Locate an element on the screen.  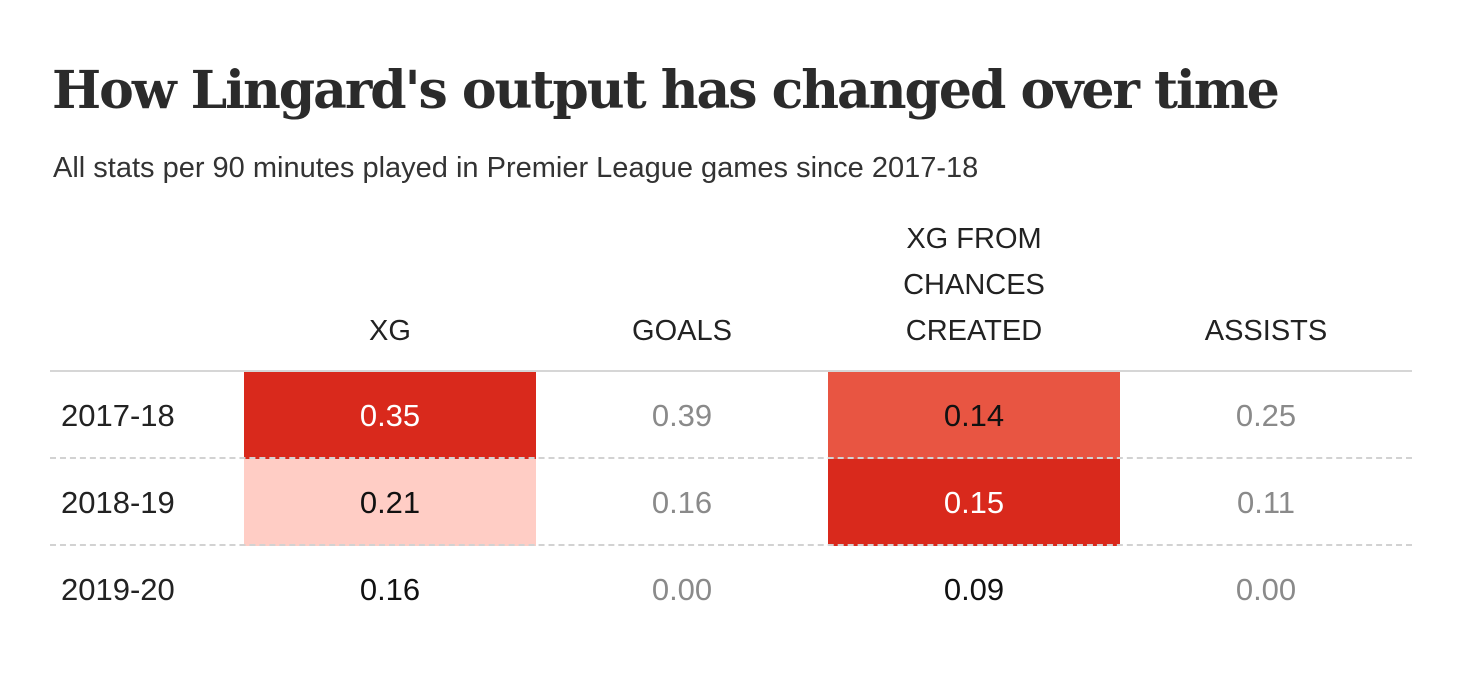
table-cell: 0.25 is located at coordinates (1266, 415).